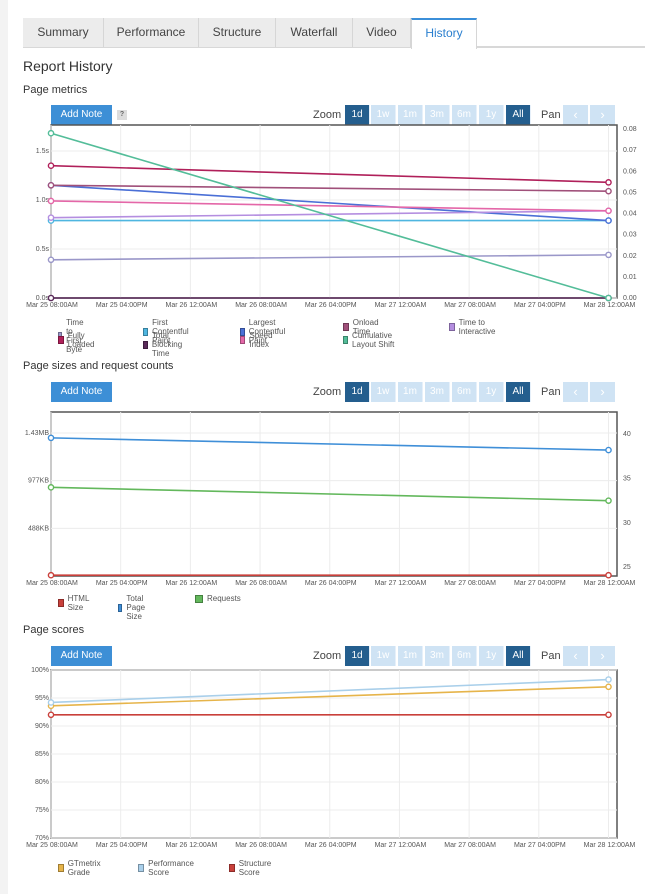 The width and height of the screenshot is (645, 894). Describe the element at coordinates (43, 151) in the screenshot. I see `page-metrics-y-tick-label: 1.5s` at that location.